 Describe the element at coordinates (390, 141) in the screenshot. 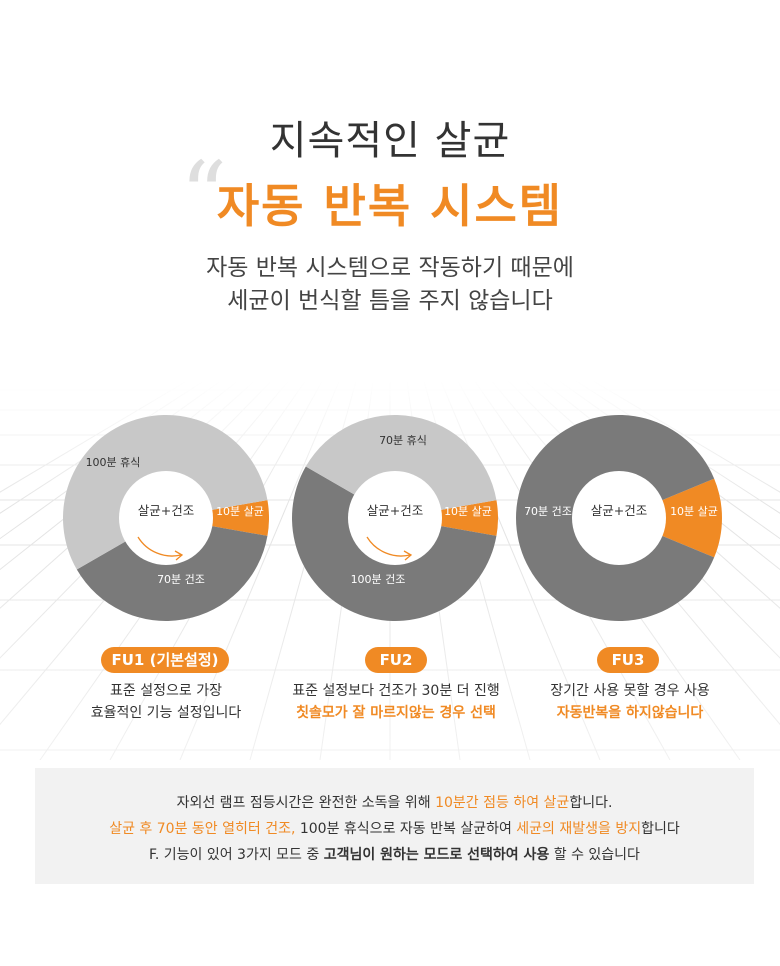

I see `page-title: 지속적인 살균` at that location.